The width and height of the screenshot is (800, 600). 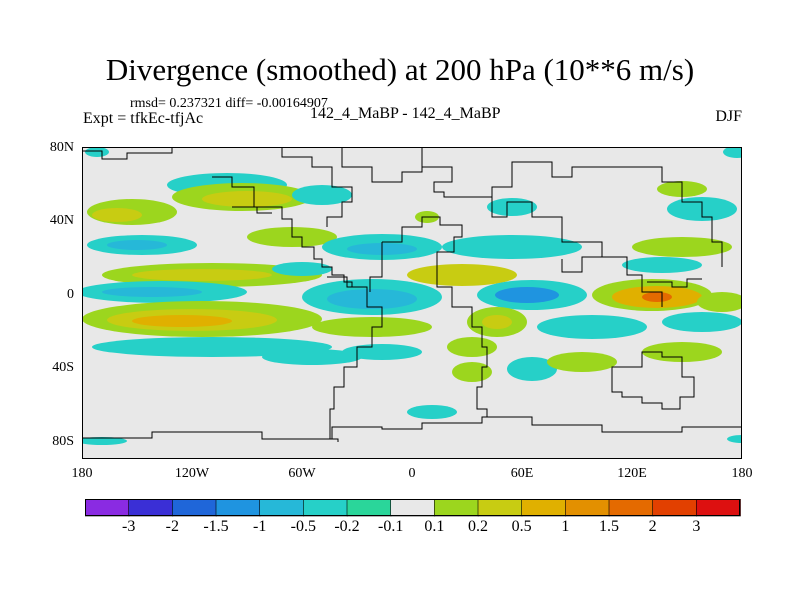 I want to click on lon-label-60e: 60E, so click(x=522, y=473).